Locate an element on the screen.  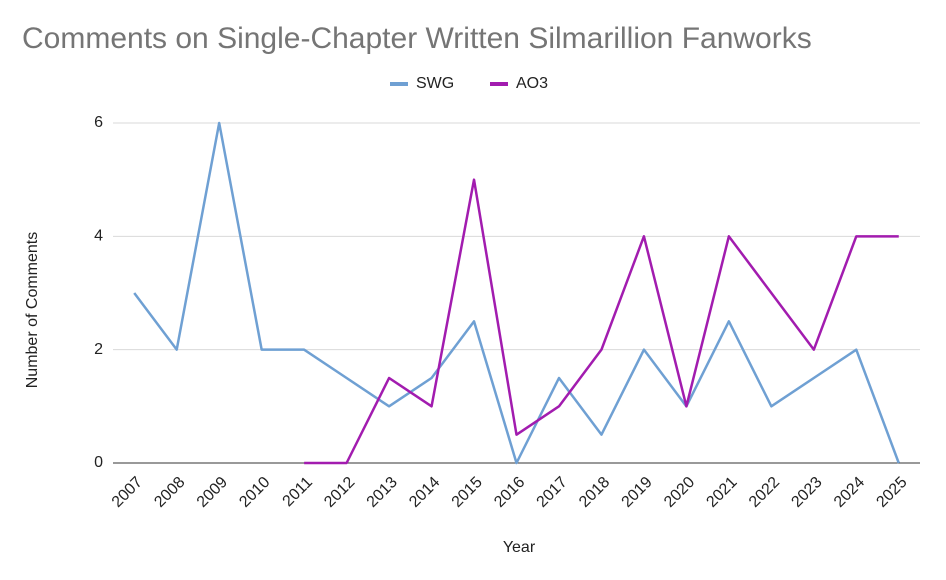
legend-label: AO3 is located at coordinates (532, 83).